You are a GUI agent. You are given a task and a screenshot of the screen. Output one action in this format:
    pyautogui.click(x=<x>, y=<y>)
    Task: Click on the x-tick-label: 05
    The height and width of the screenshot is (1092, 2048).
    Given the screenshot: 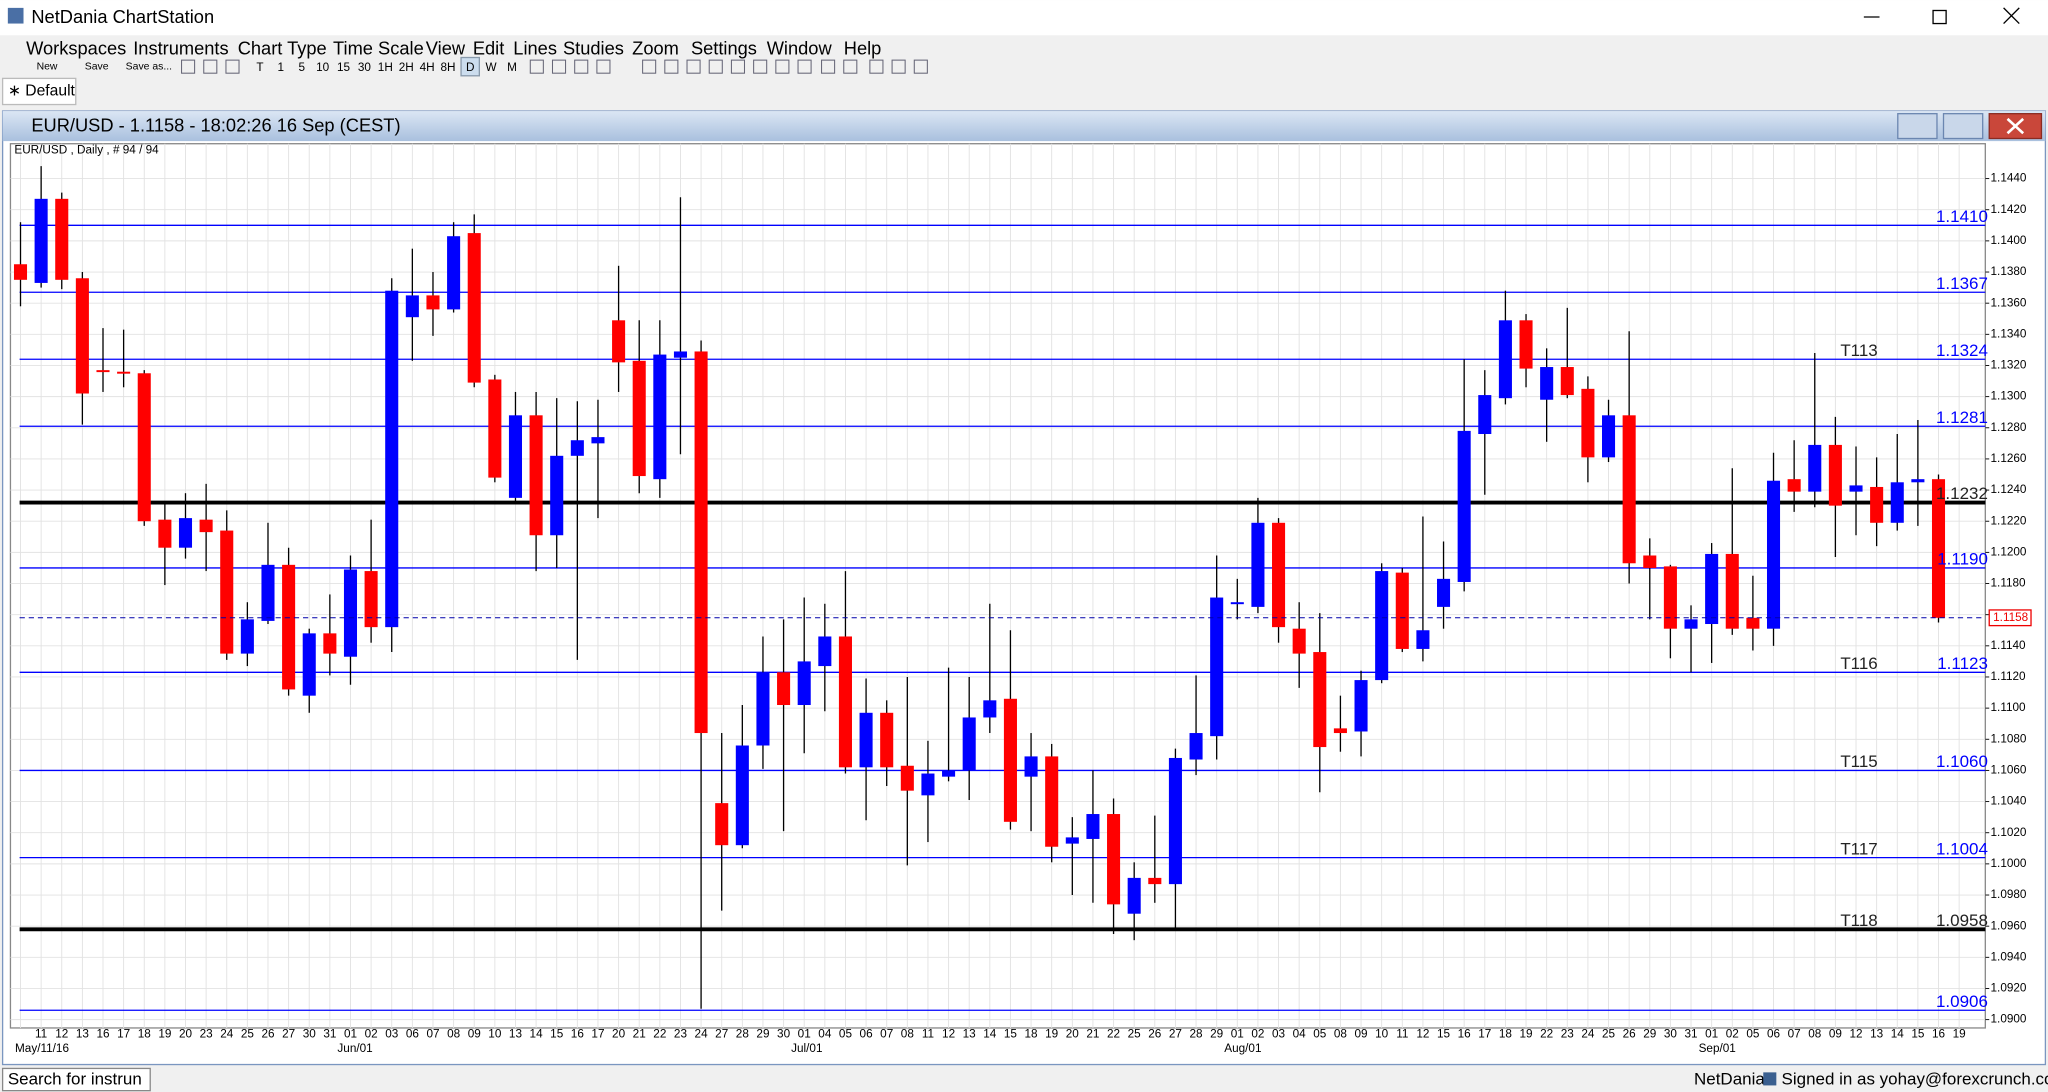 What is the action you would take?
    pyautogui.click(x=1320, y=1034)
    